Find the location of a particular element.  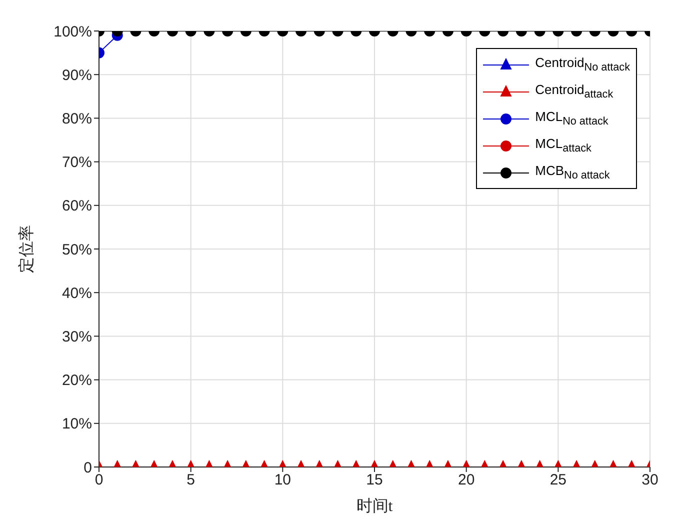

legend-label: MCB$_{No attack}$ is located at coordinates (572, 172).